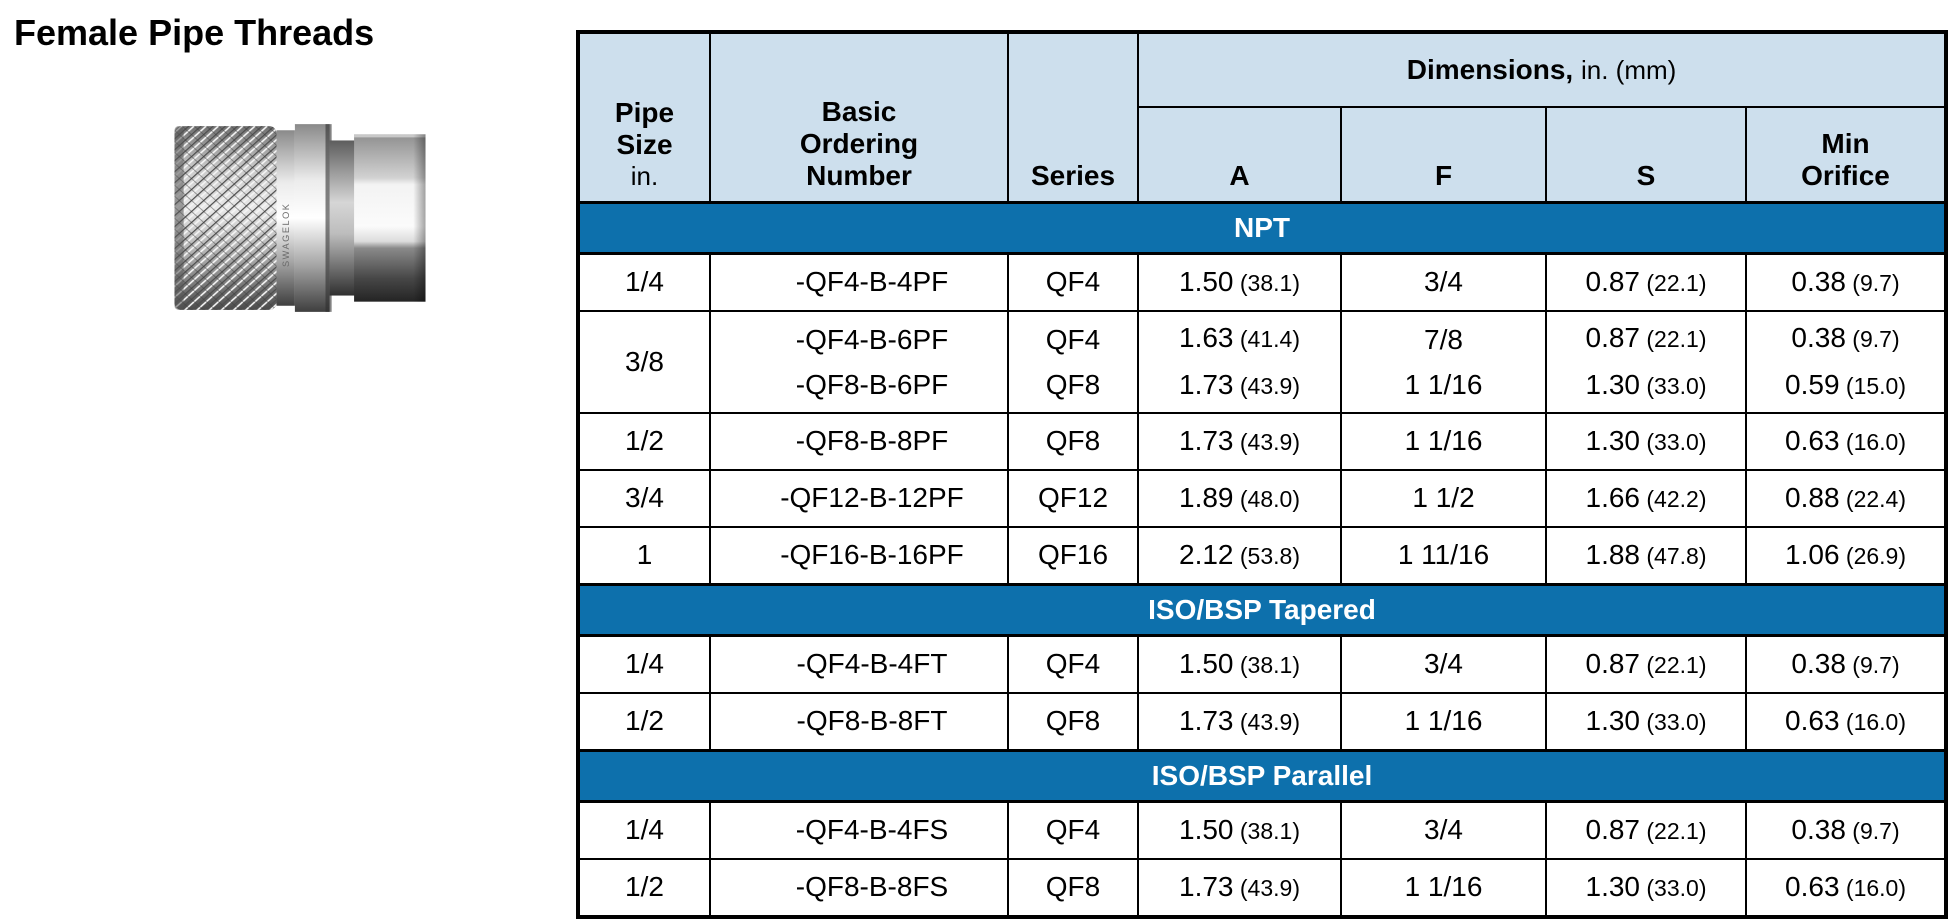  Describe the element at coordinates (1846, 498) in the screenshot. I see `min-orifice-cell: 0.88 (22.4)` at that location.